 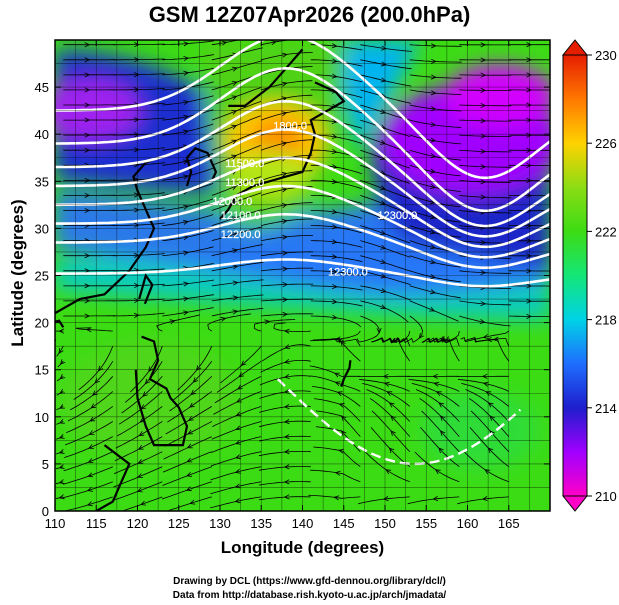 What do you see at coordinates (302, 547) in the screenshot?
I see `x-axis-label: Longitude (degrees)` at bounding box center [302, 547].